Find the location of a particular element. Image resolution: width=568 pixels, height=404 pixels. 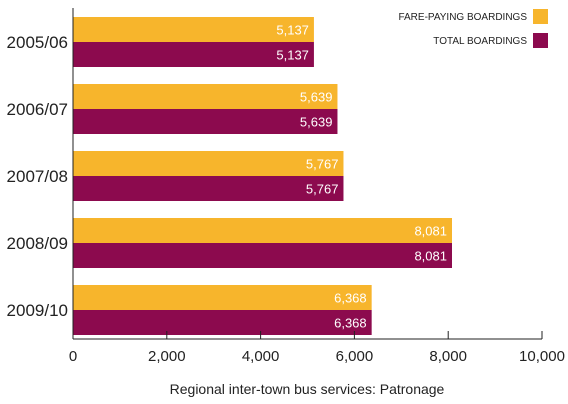

value-label-fare-paying-2: 5,767 is located at coordinates (322, 164).